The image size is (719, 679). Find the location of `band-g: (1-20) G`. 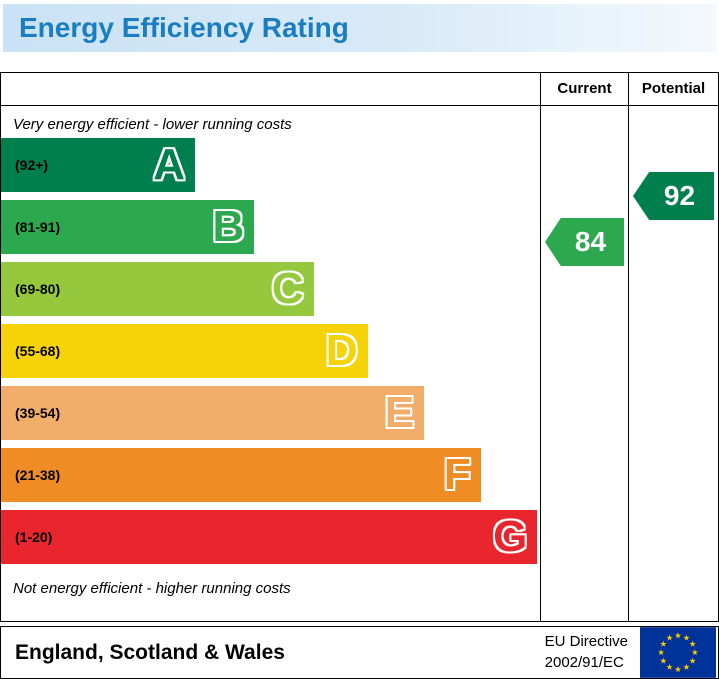

band-g: (1-20) G is located at coordinates (269, 537).